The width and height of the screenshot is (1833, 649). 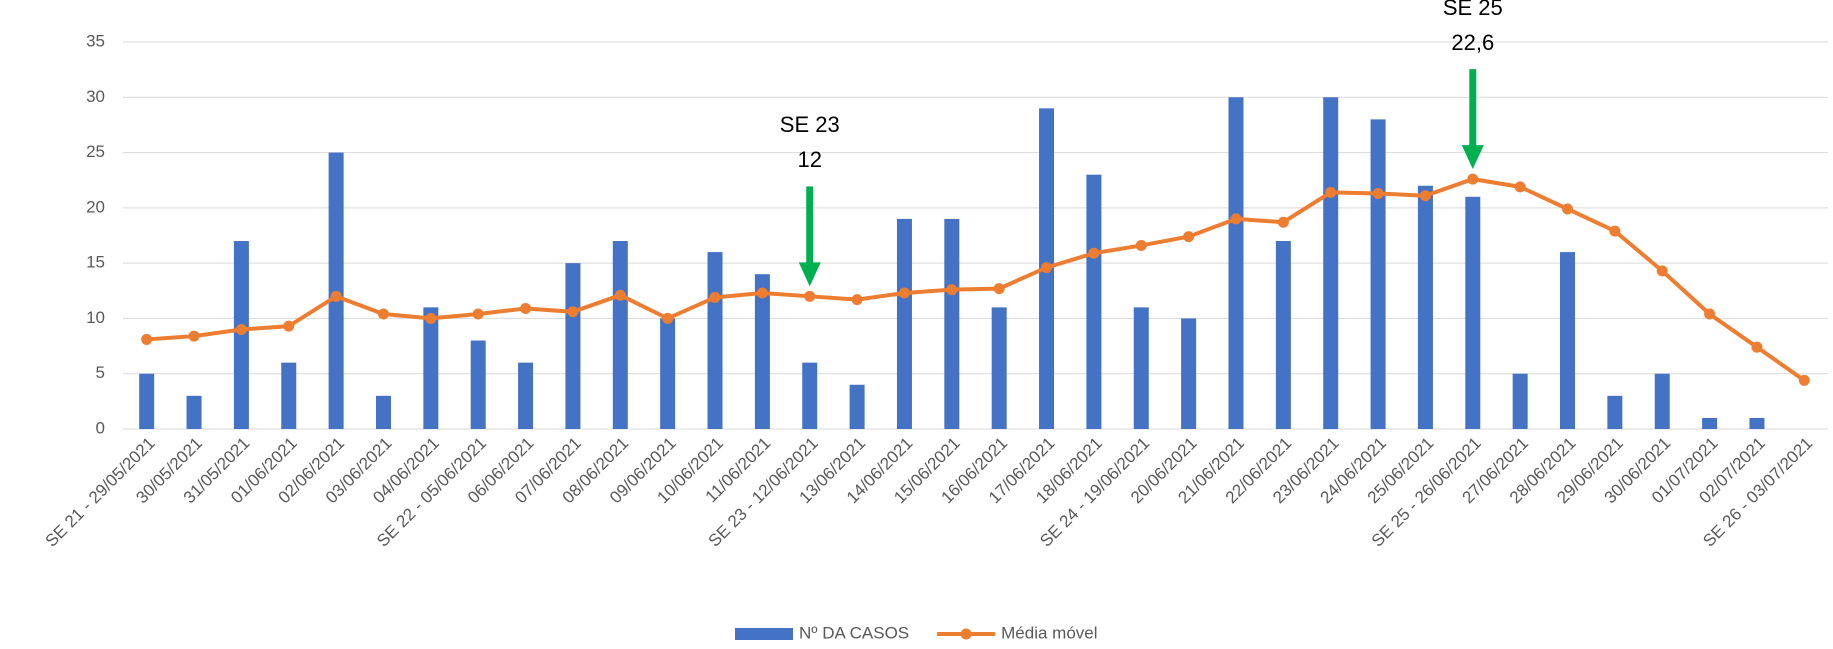 What do you see at coordinates (95, 206) in the screenshot?
I see `y-tick-label: 20` at bounding box center [95, 206].